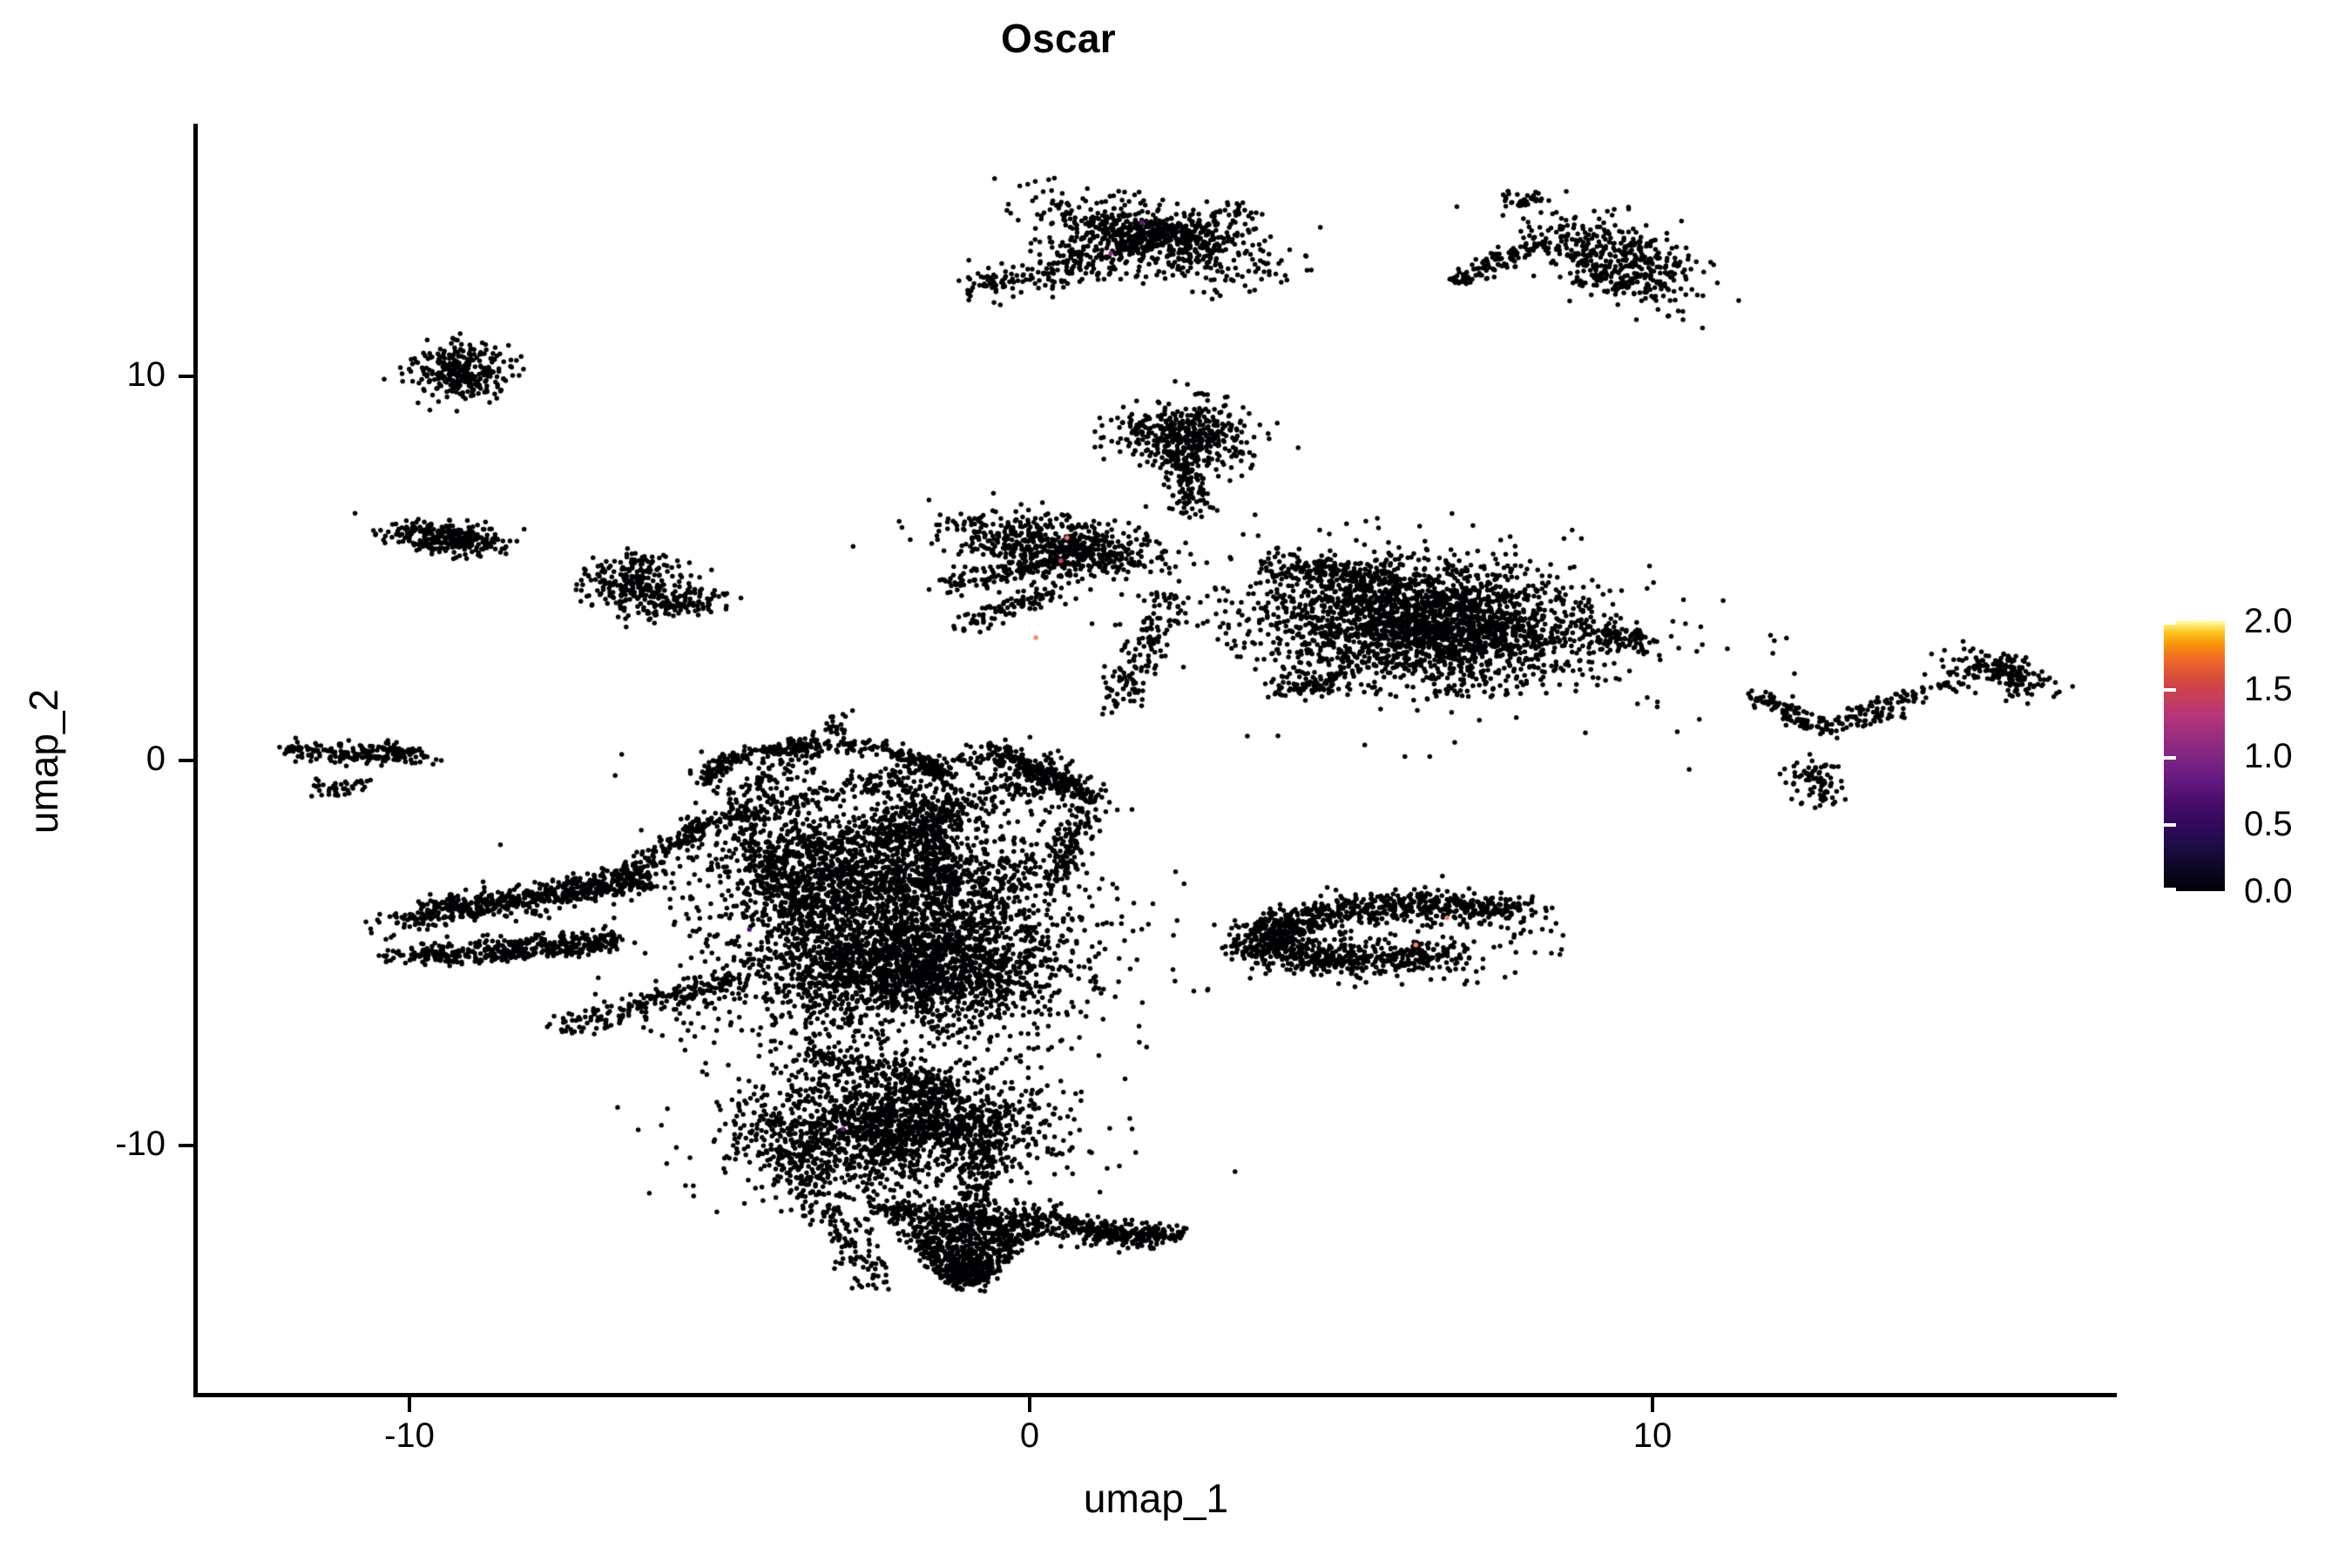 Image resolution: width=2352 pixels, height=1568 pixels. What do you see at coordinates (44, 761) in the screenshot?
I see `y-axis-title: umap_2` at bounding box center [44, 761].